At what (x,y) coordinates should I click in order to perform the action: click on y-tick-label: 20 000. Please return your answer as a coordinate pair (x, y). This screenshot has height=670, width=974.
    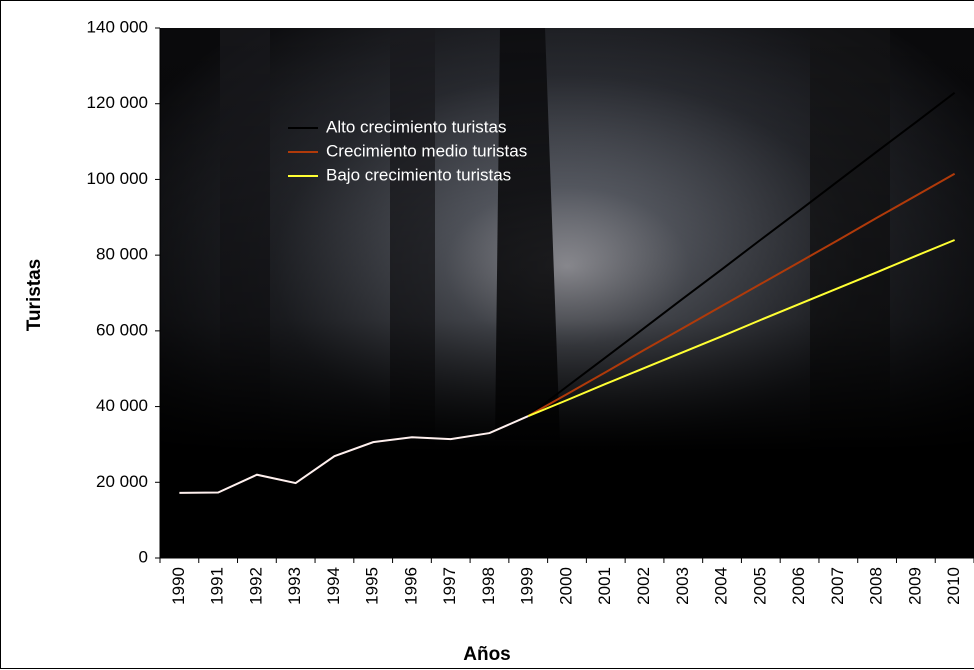
    Looking at the image, I should click on (122, 481).